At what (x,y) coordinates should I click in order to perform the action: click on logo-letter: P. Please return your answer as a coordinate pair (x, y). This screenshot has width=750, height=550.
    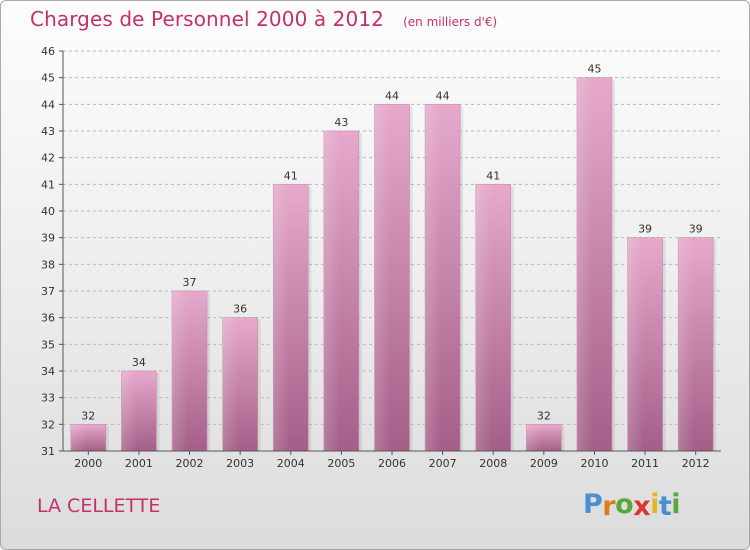
    Looking at the image, I should click on (593, 504).